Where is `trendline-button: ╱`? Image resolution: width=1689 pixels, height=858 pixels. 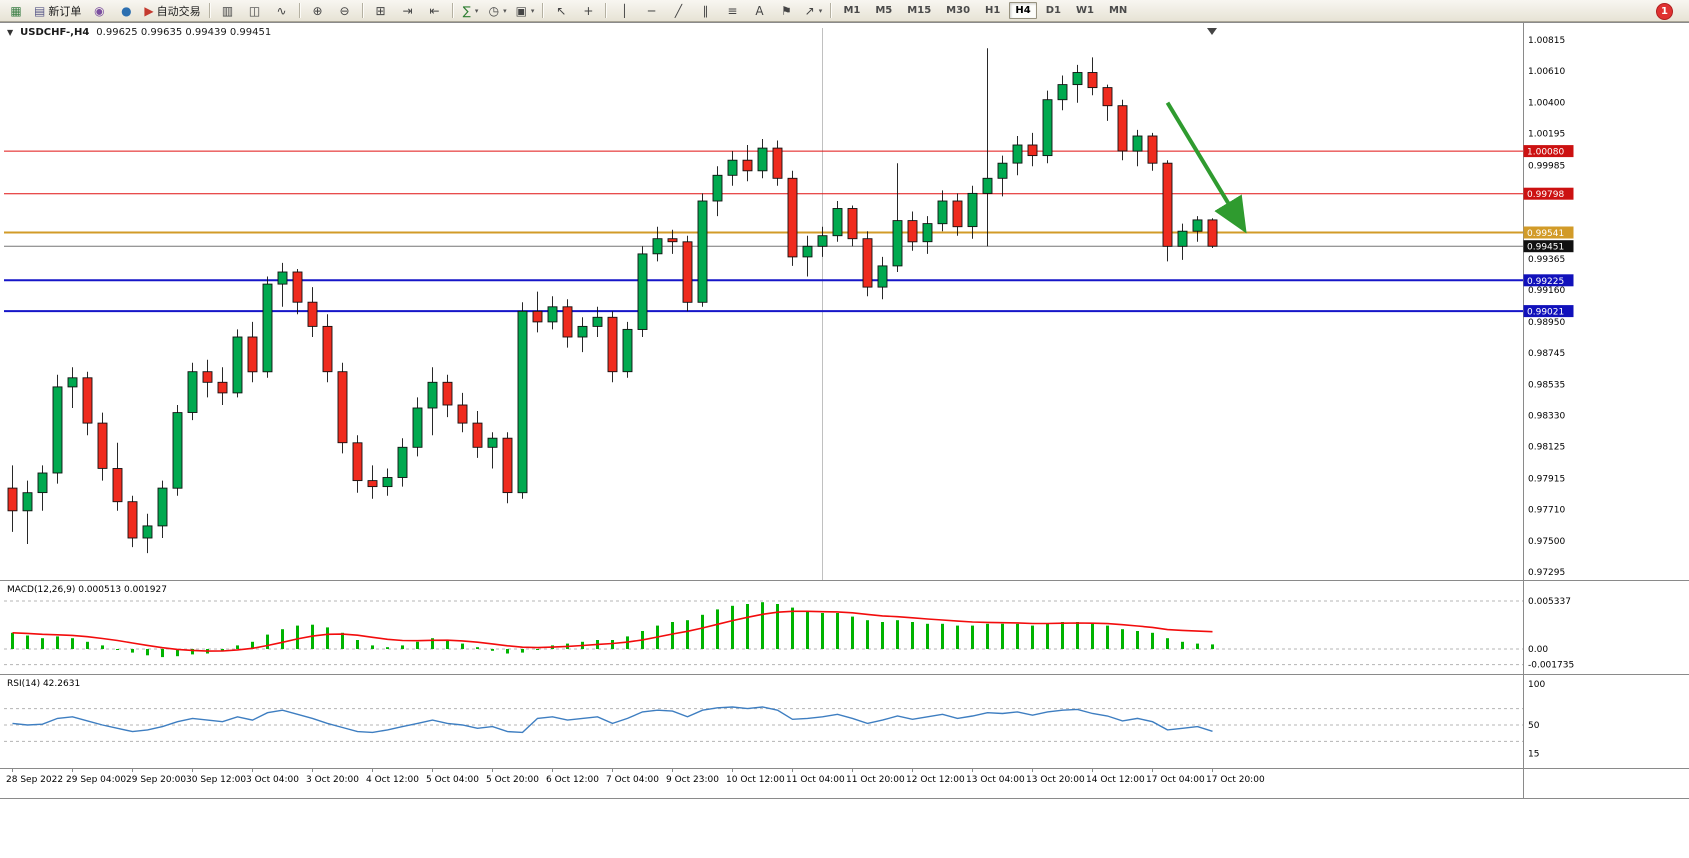 trendline-button: ╱ is located at coordinates (678, 11).